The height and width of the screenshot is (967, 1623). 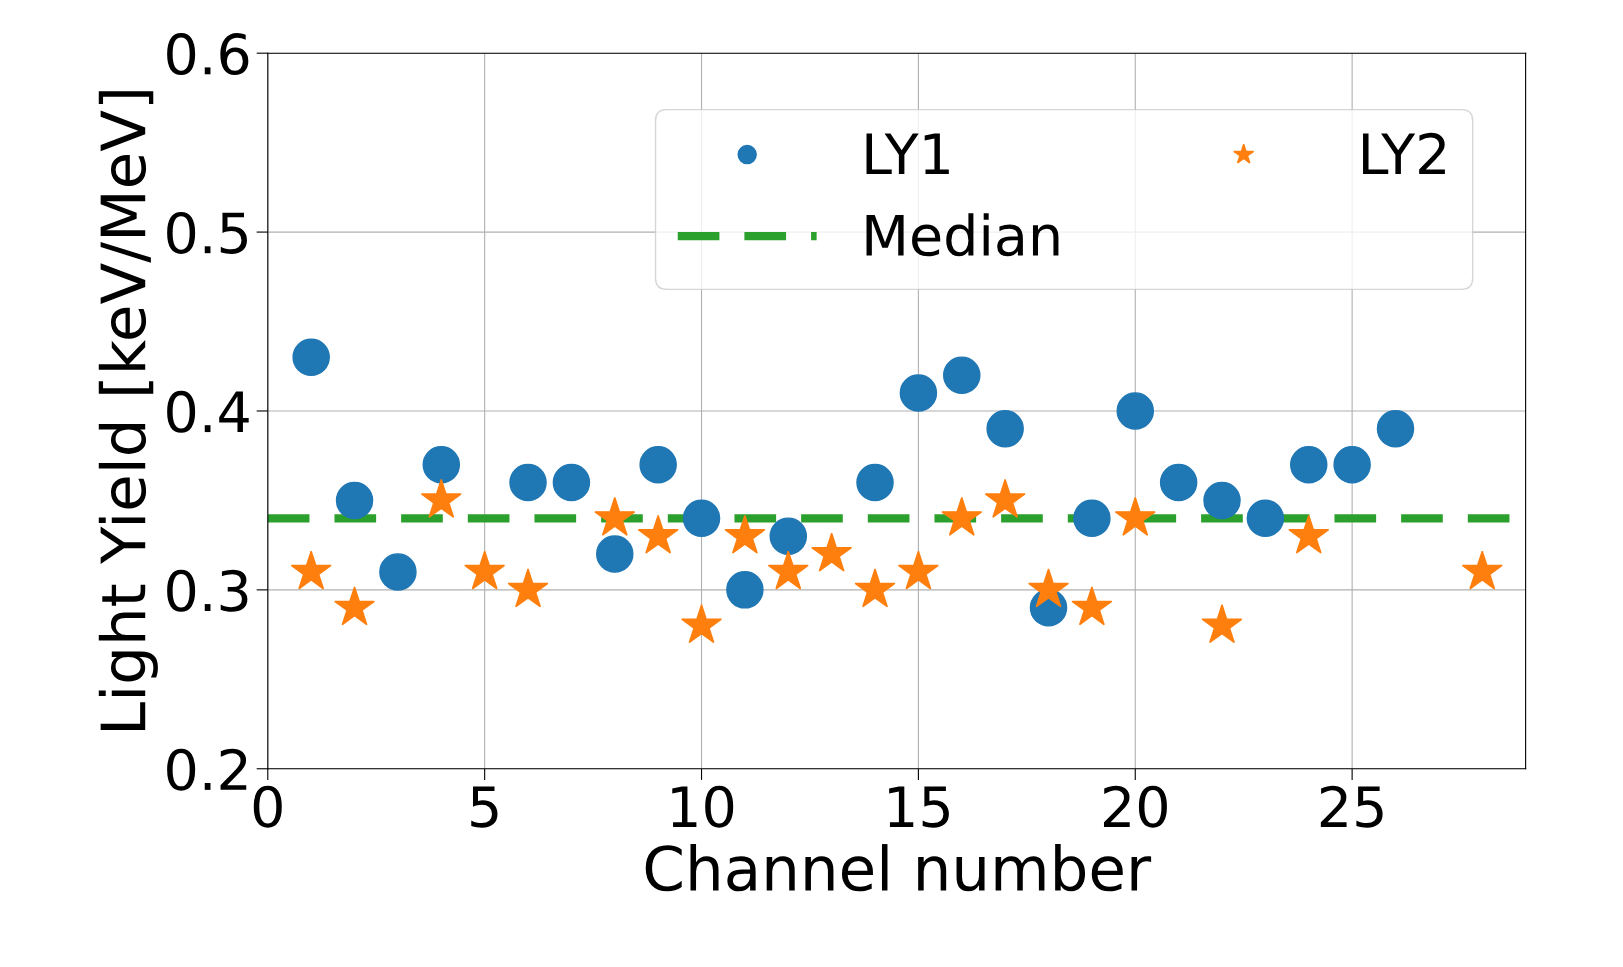 What do you see at coordinates (484, 807) in the screenshot?
I see `x-tick-label: 5` at bounding box center [484, 807].